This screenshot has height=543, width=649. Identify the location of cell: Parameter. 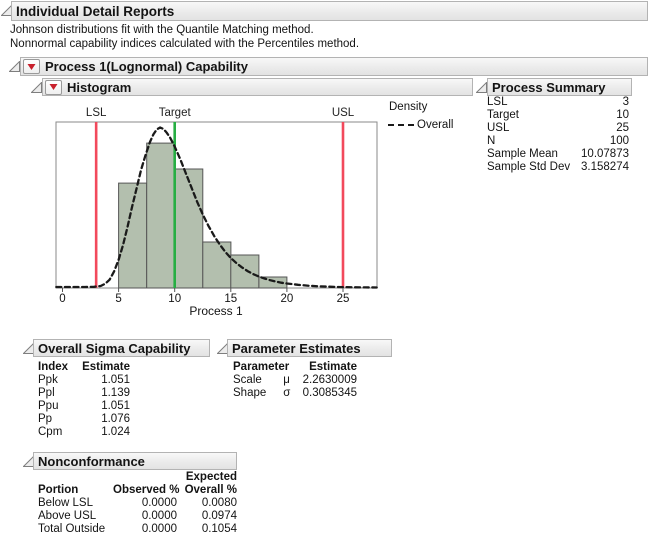
(261, 367).